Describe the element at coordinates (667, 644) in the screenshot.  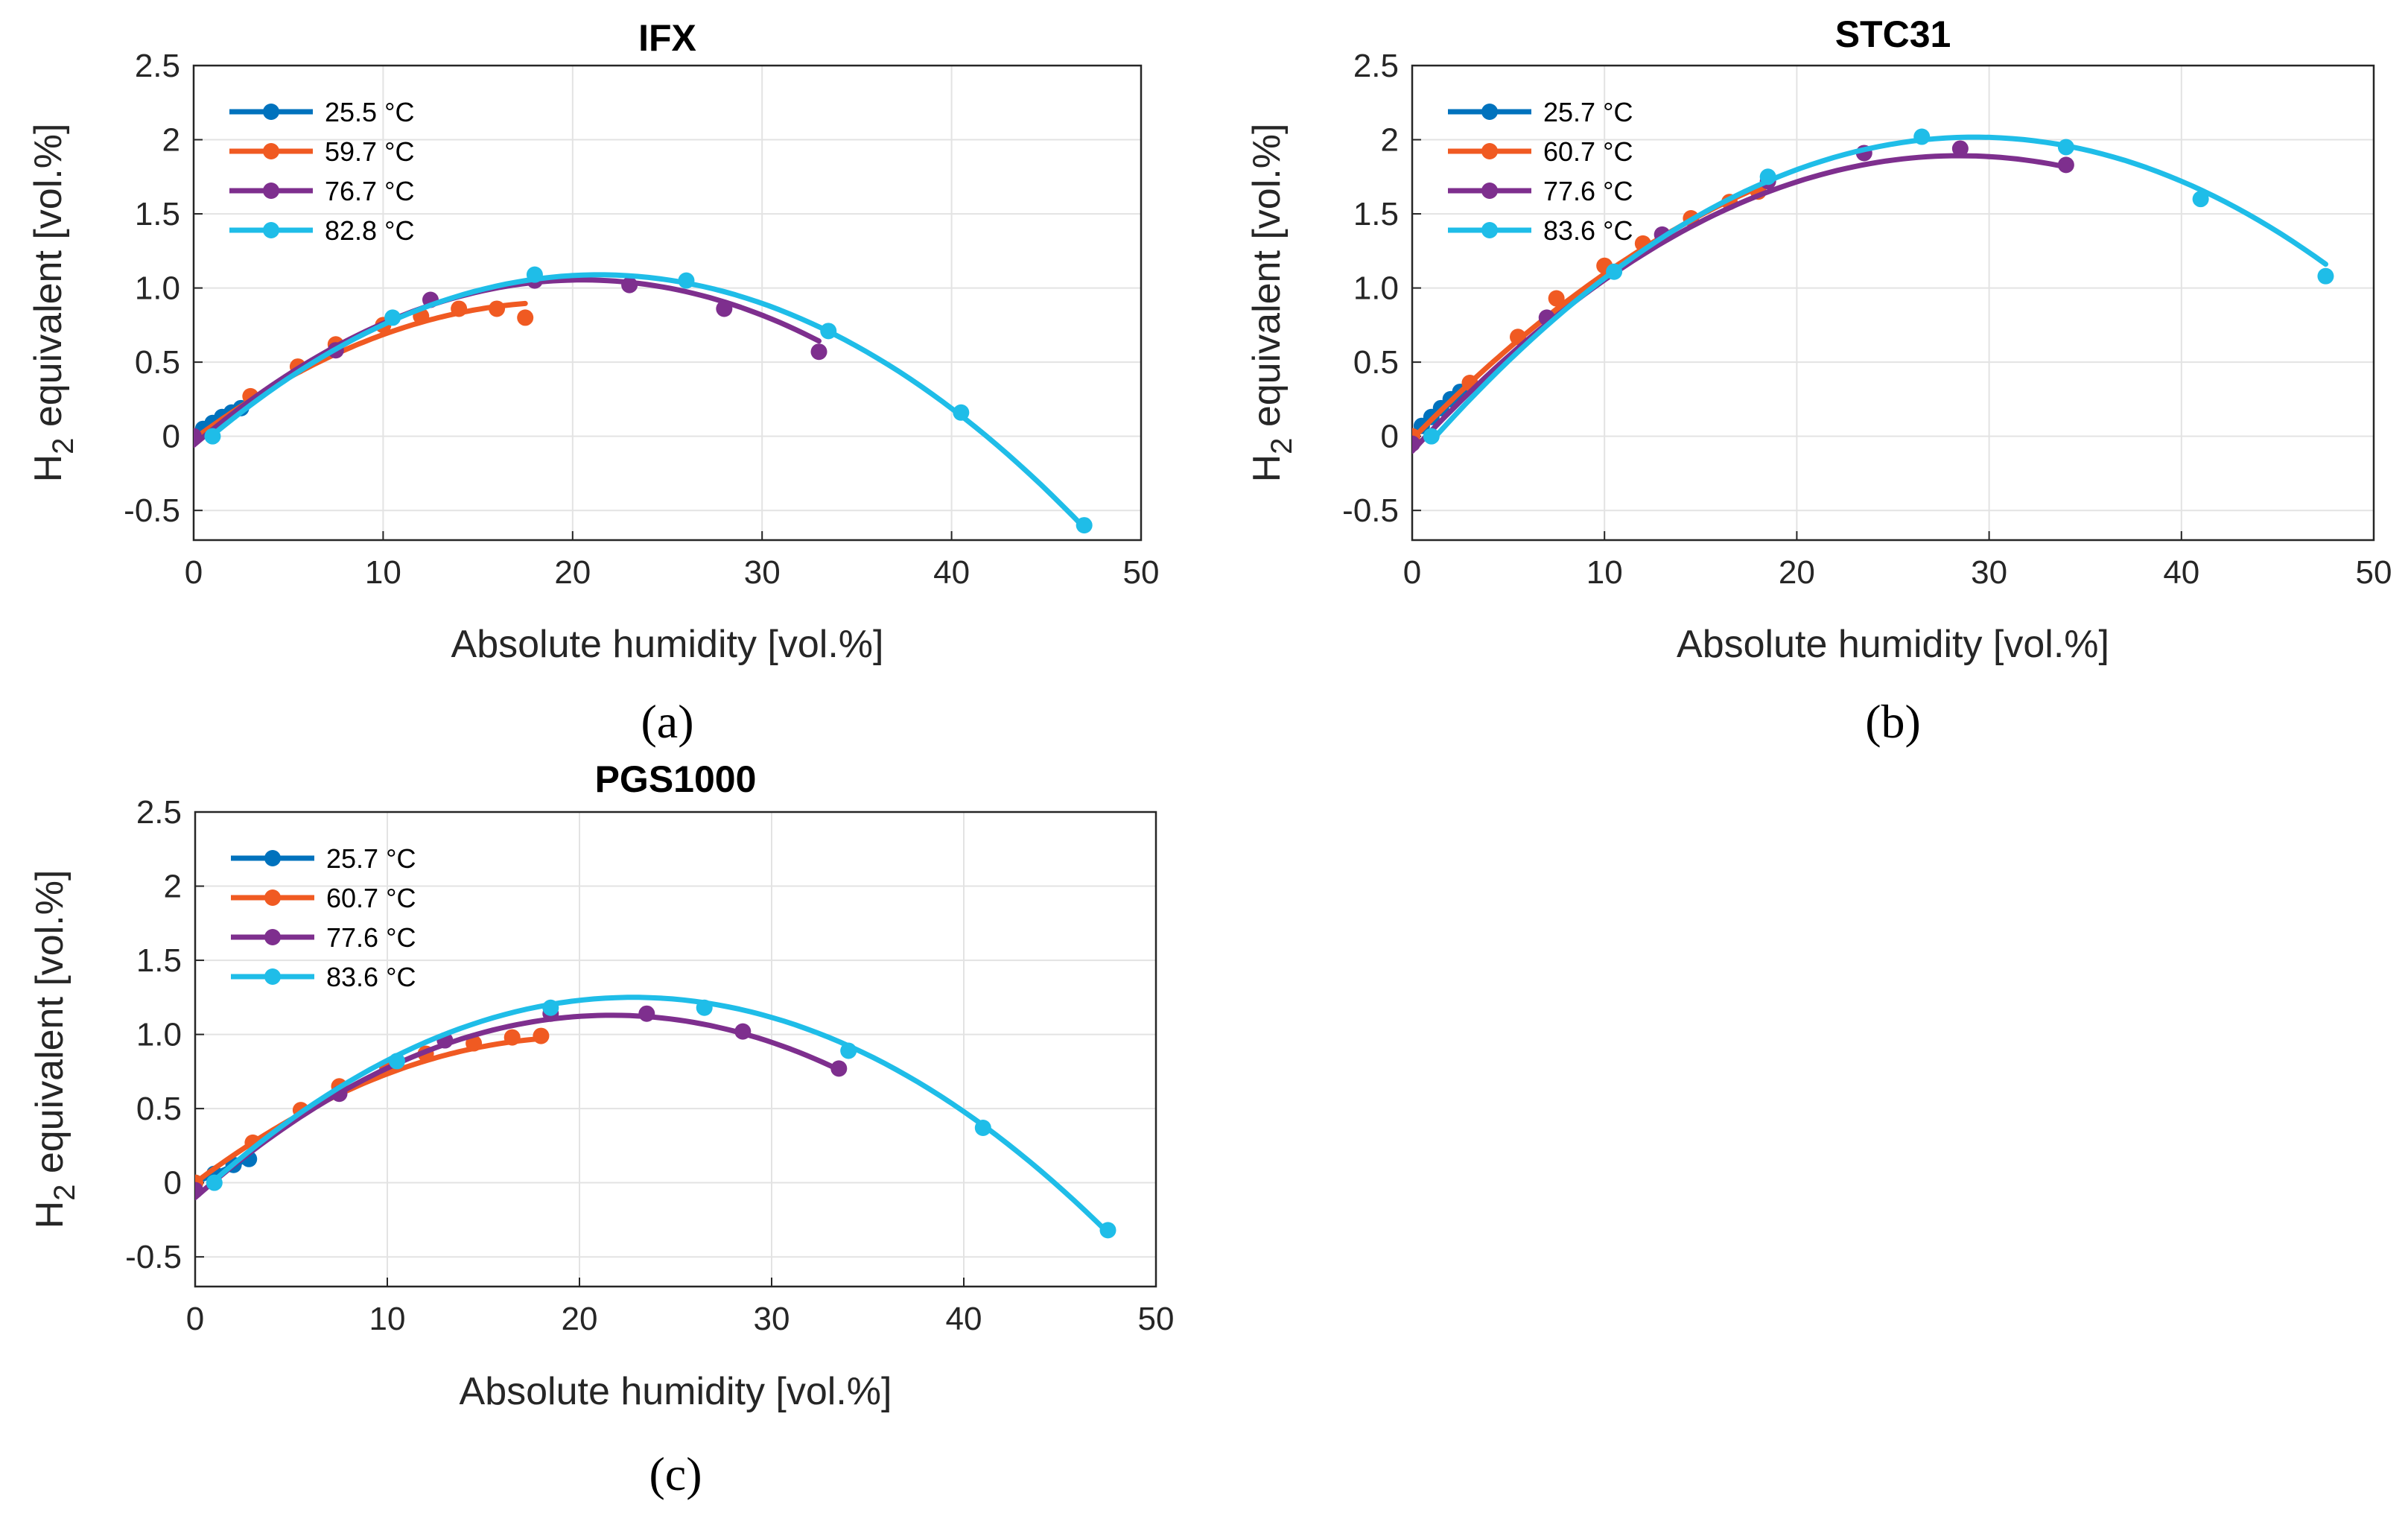
I see `chart-a-xlabel: Absolute humidity [vol.%]` at that location.